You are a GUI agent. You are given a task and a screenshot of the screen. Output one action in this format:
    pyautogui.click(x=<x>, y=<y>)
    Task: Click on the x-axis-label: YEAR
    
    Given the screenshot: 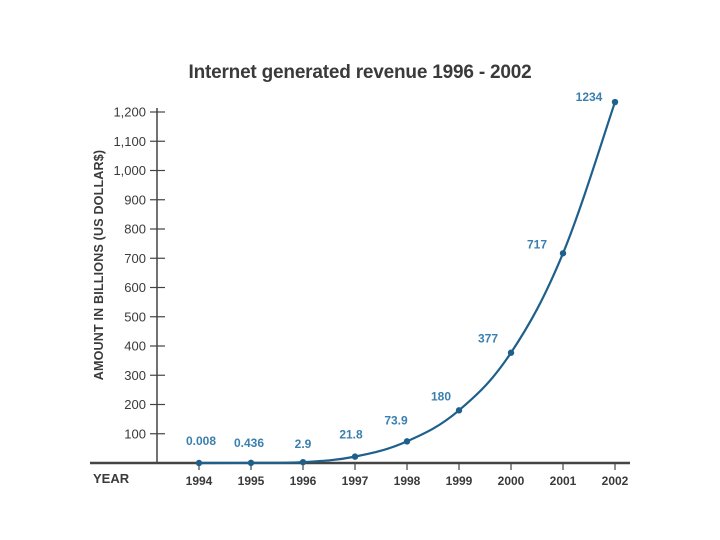 What is the action you would take?
    pyautogui.click(x=111, y=478)
    